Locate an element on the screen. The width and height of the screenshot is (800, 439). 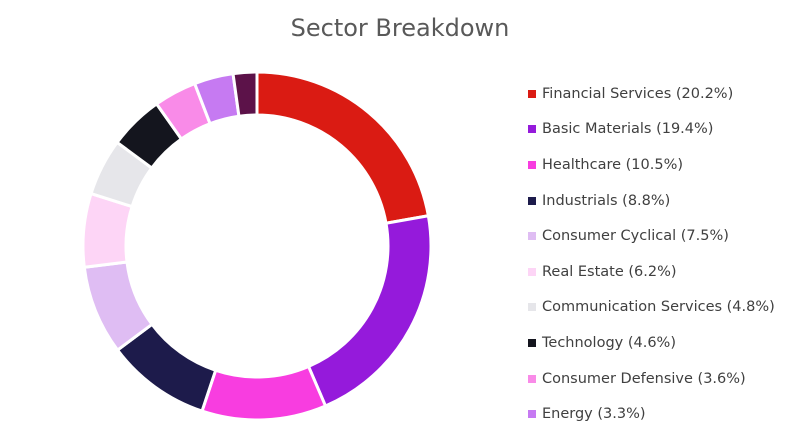
legend-label: Communication Services (4.8%) is located at coordinates (658, 307).